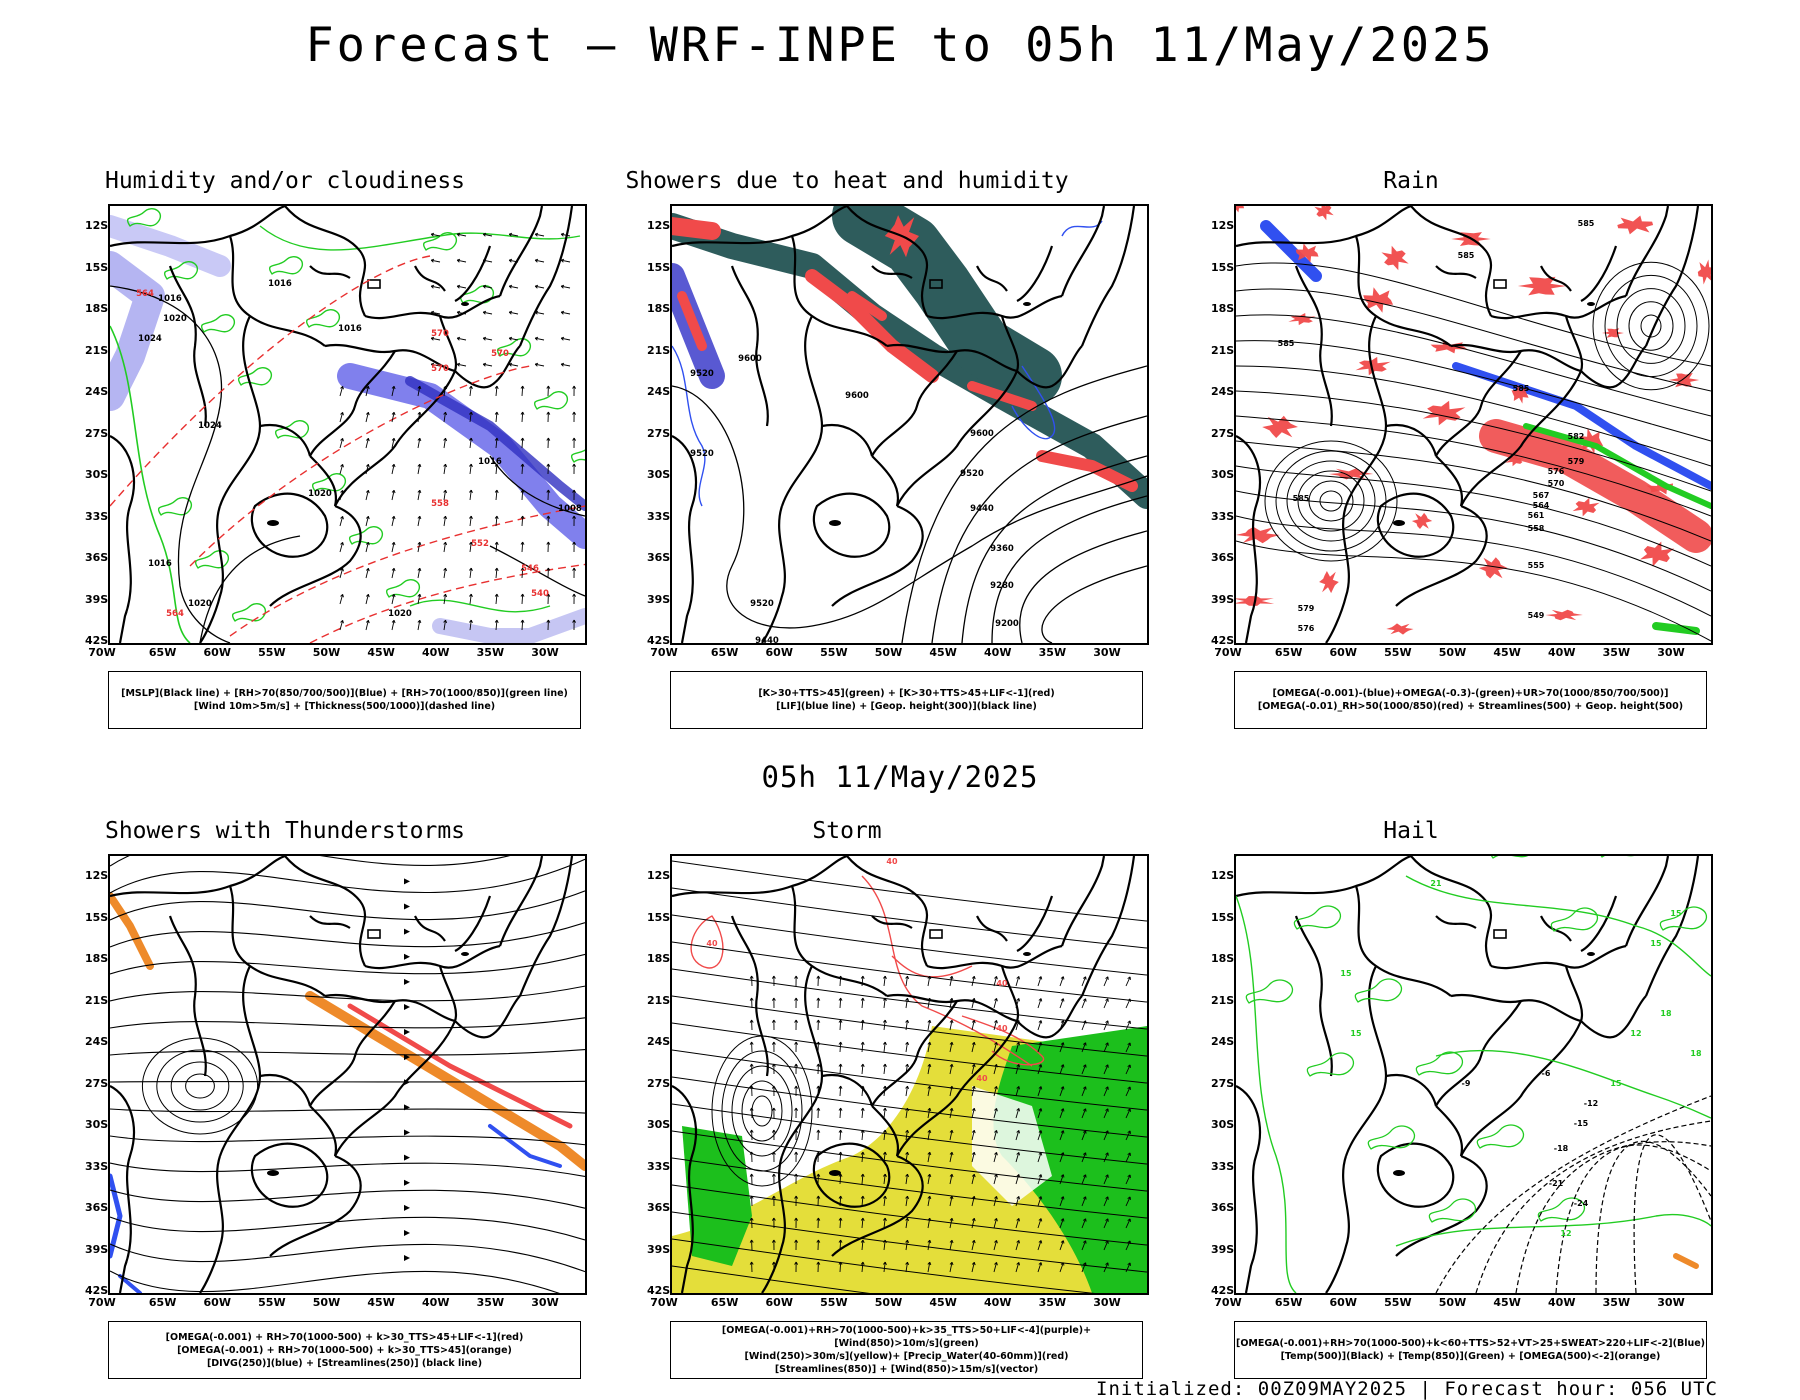 This screenshot has height=1400, width=1800. I want to click on map-canvas, so click(347, 1074).